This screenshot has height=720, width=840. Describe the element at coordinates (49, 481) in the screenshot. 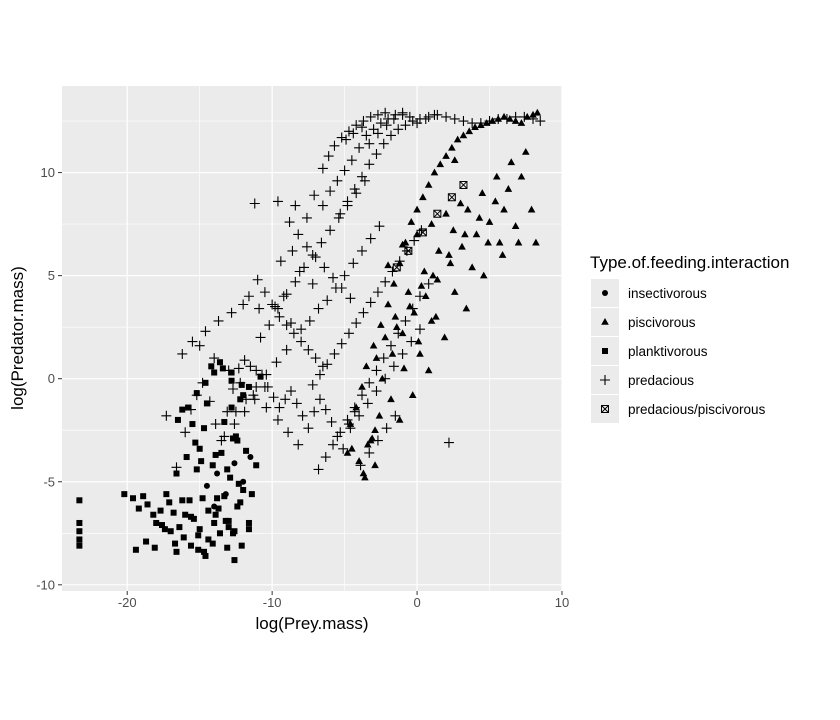

I see `y-tick-label: -5` at that location.